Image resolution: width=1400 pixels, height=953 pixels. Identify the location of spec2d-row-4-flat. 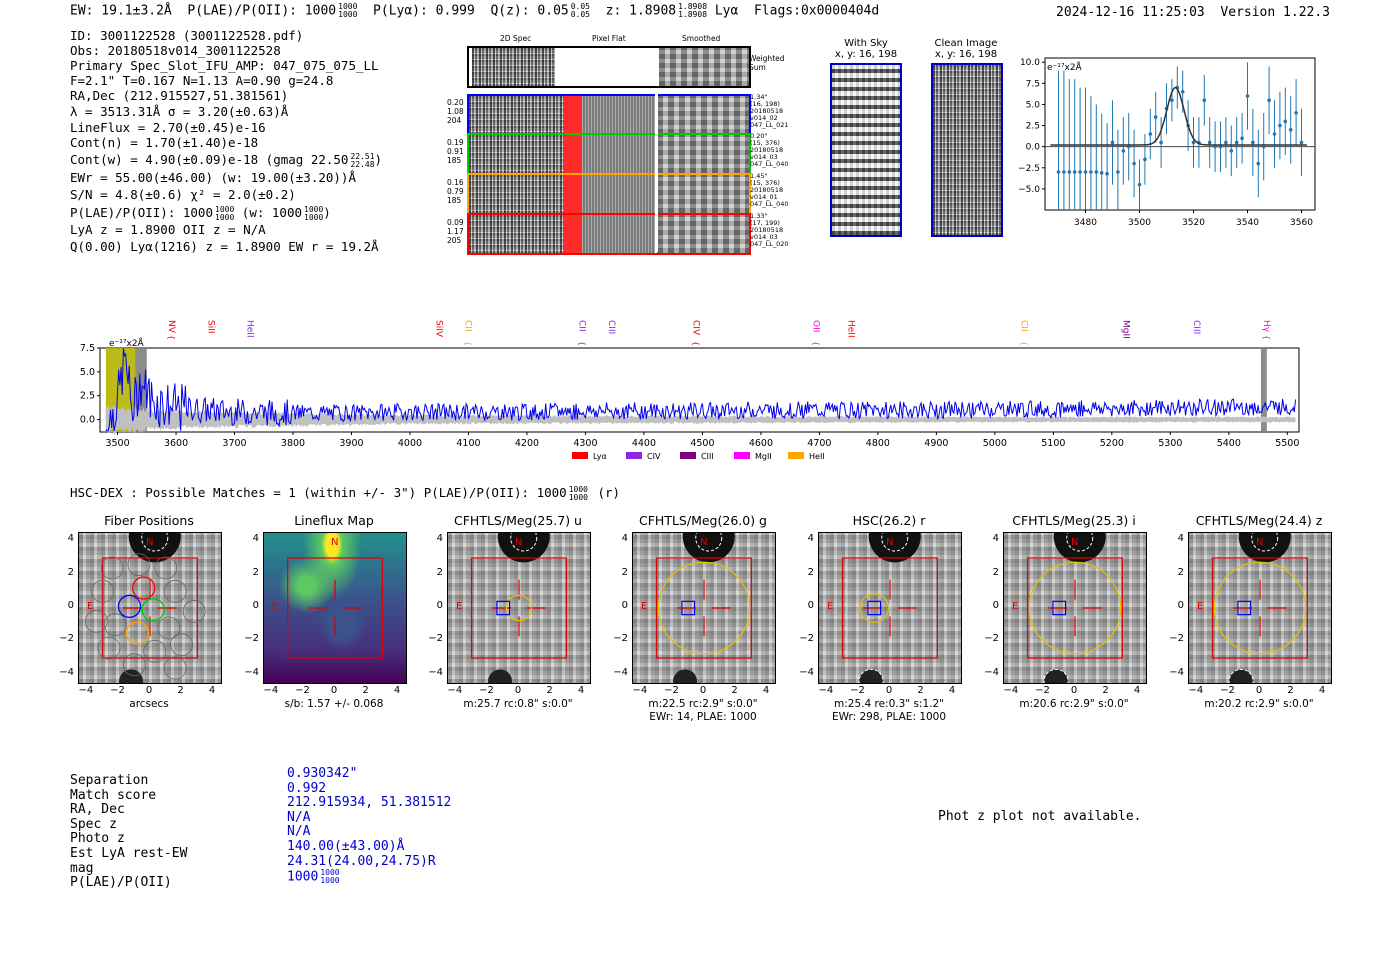
(618, 234).